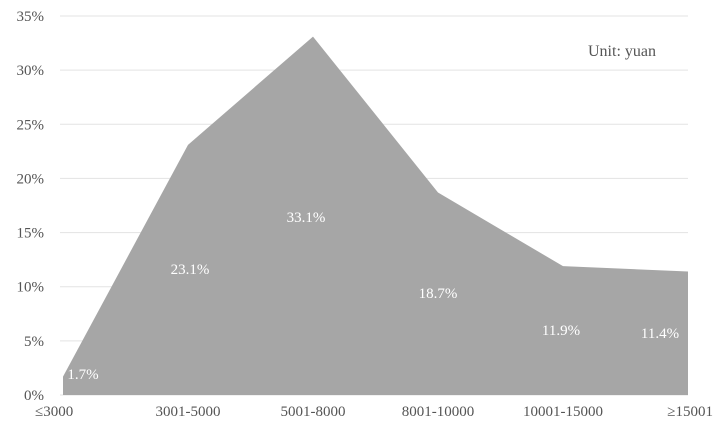  Describe the element at coordinates (34, 396) in the screenshot. I see `y-tick-label: 0%` at that location.